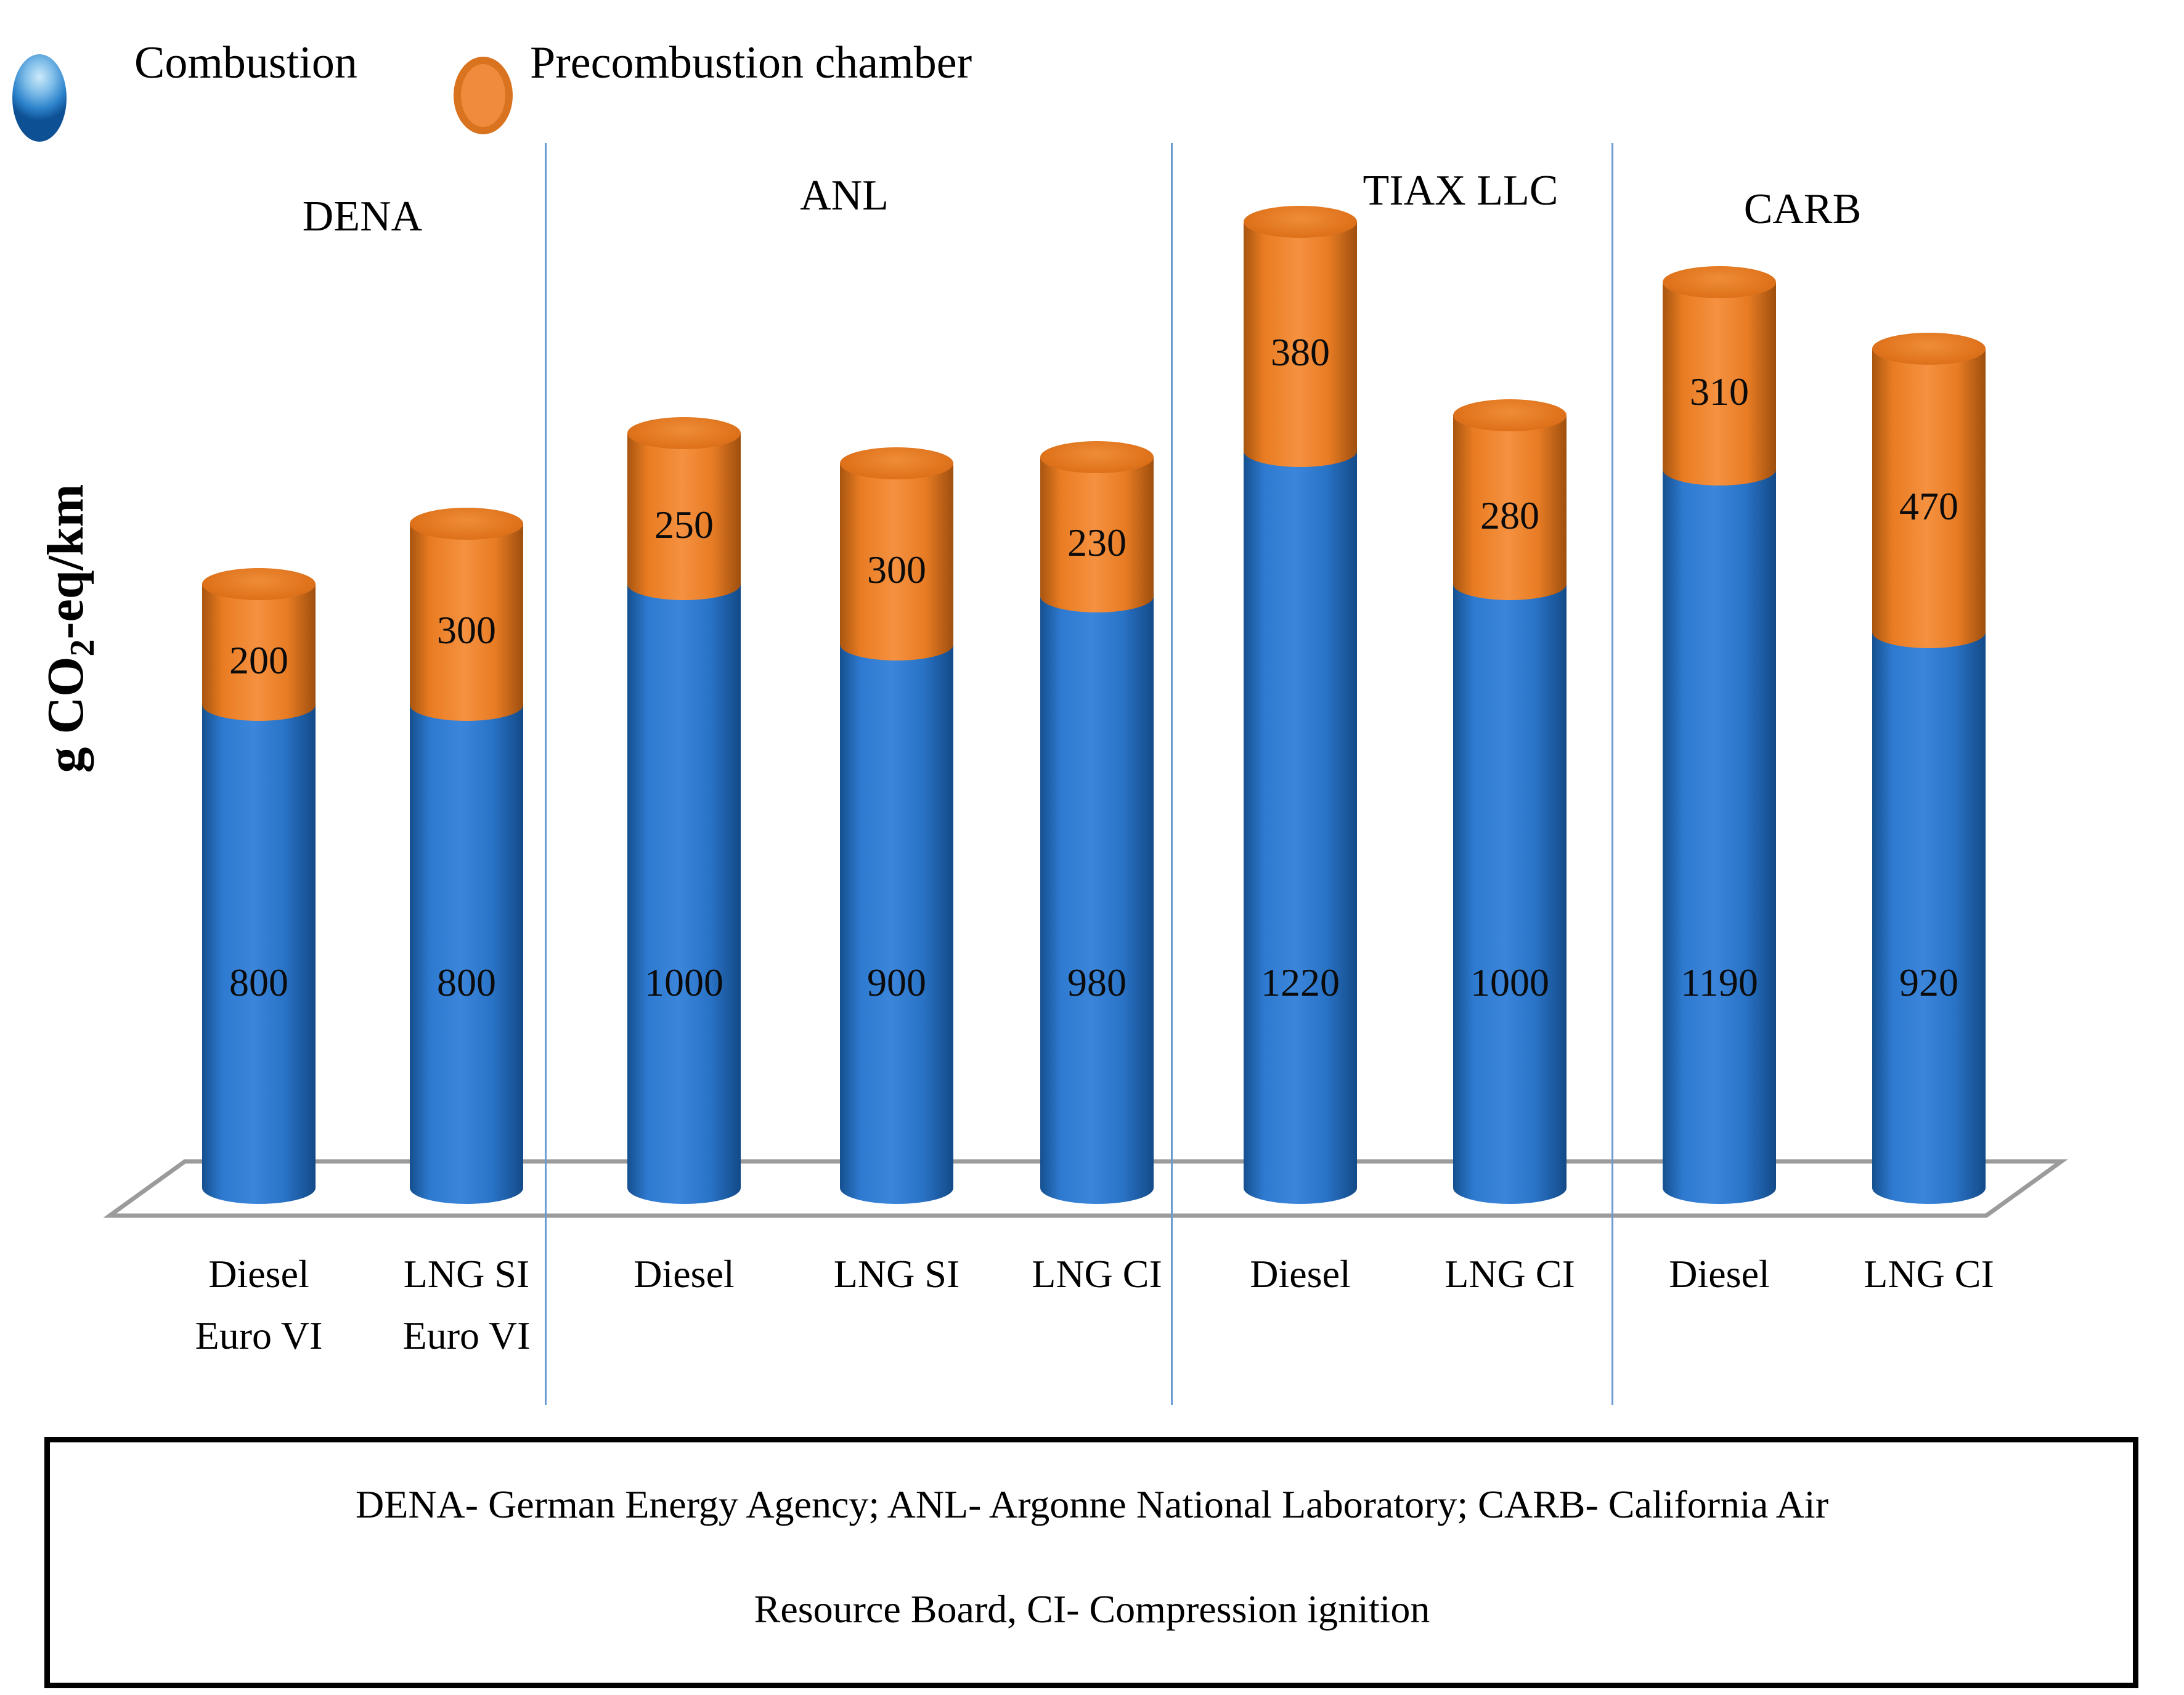  Describe the element at coordinates (1803, 209) in the screenshot. I see `group-header-carb: CARB` at that location.